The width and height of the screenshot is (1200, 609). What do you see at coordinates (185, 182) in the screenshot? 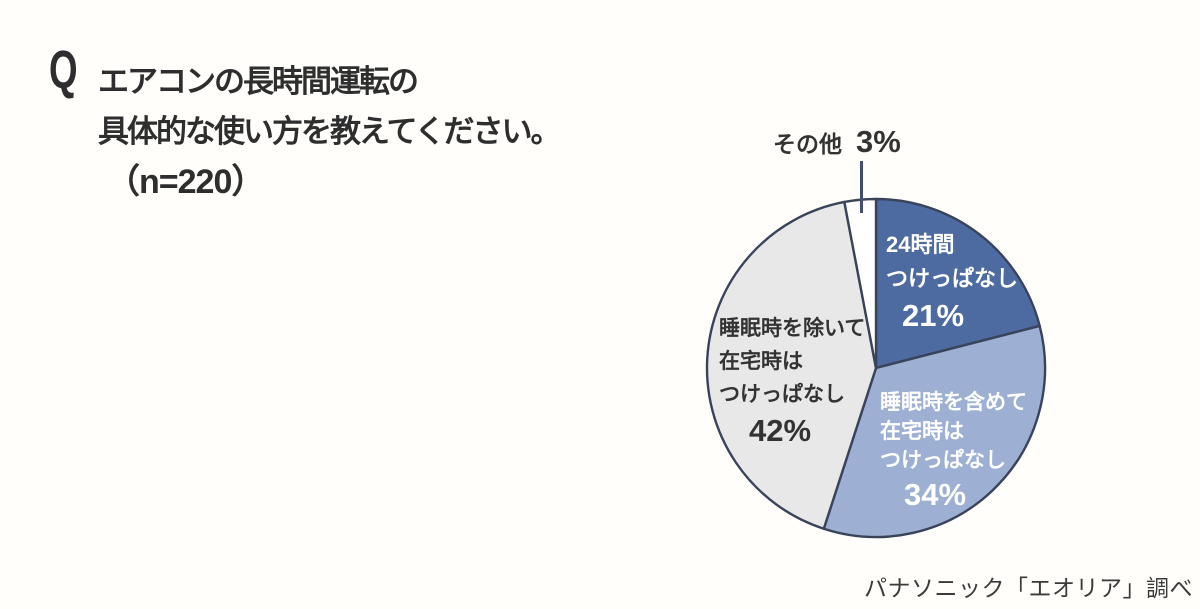
I see `question-sample-size: （n=220）` at bounding box center [185, 182].